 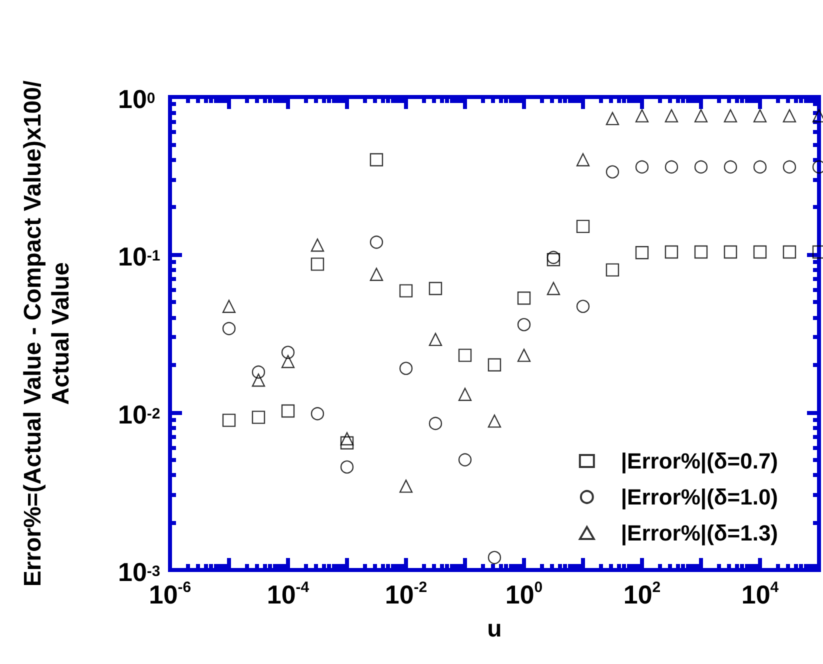 What do you see at coordinates (699, 461) in the screenshot?
I see `legend-label: |Error%|(δ=0.7)` at bounding box center [699, 461].